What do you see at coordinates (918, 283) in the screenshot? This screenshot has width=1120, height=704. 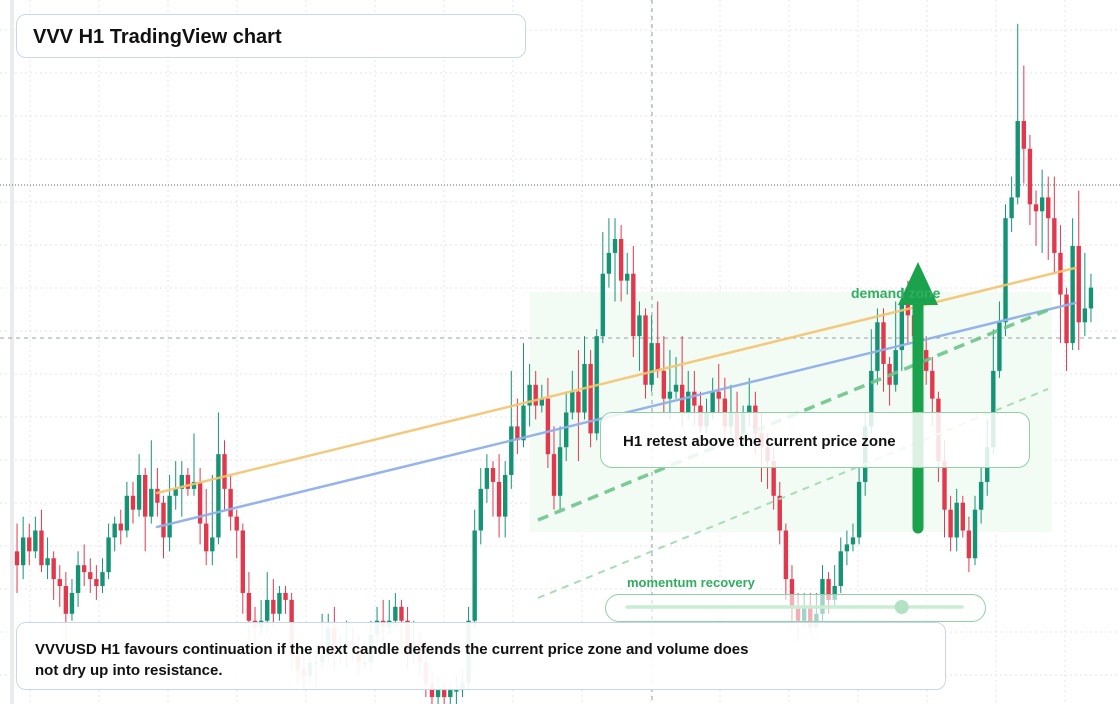 I see `up-arrow-head` at bounding box center [918, 283].